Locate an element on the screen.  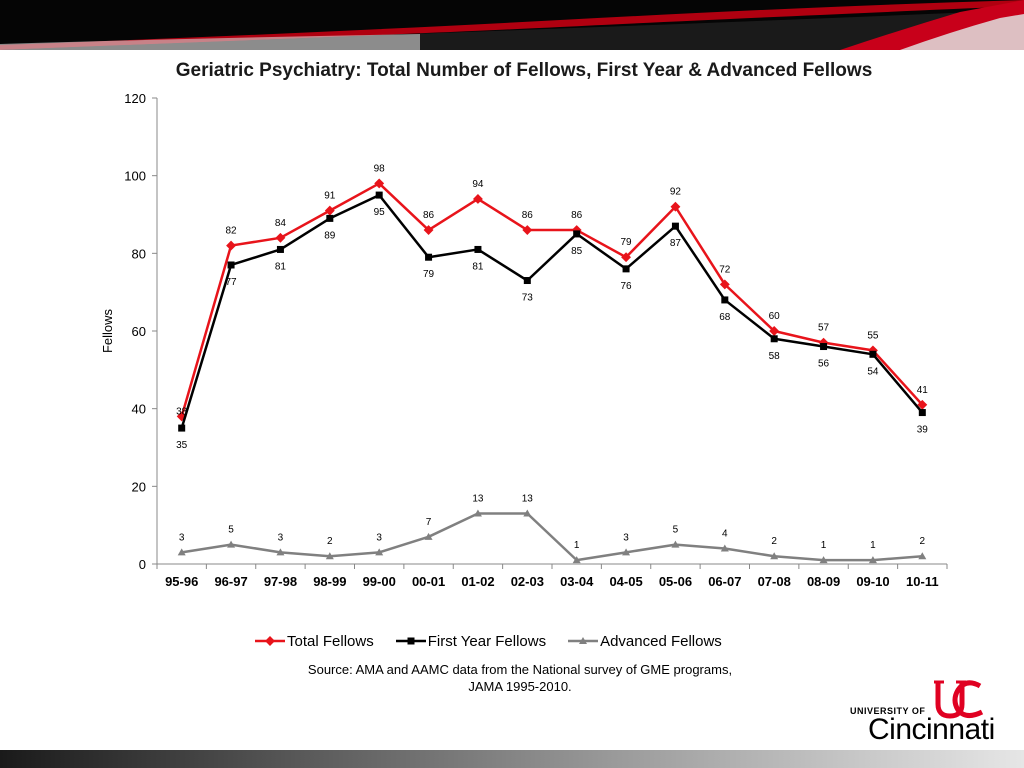
data-label-first-year-fellows: 54 is located at coordinates (873, 371).